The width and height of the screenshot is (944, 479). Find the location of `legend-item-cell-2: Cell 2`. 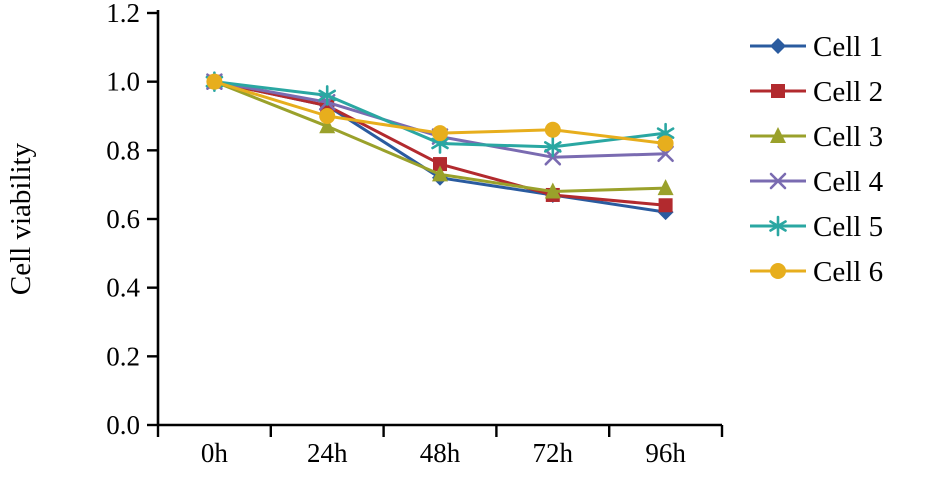

legend-item-cell-2: Cell 2 is located at coordinates (816, 92).